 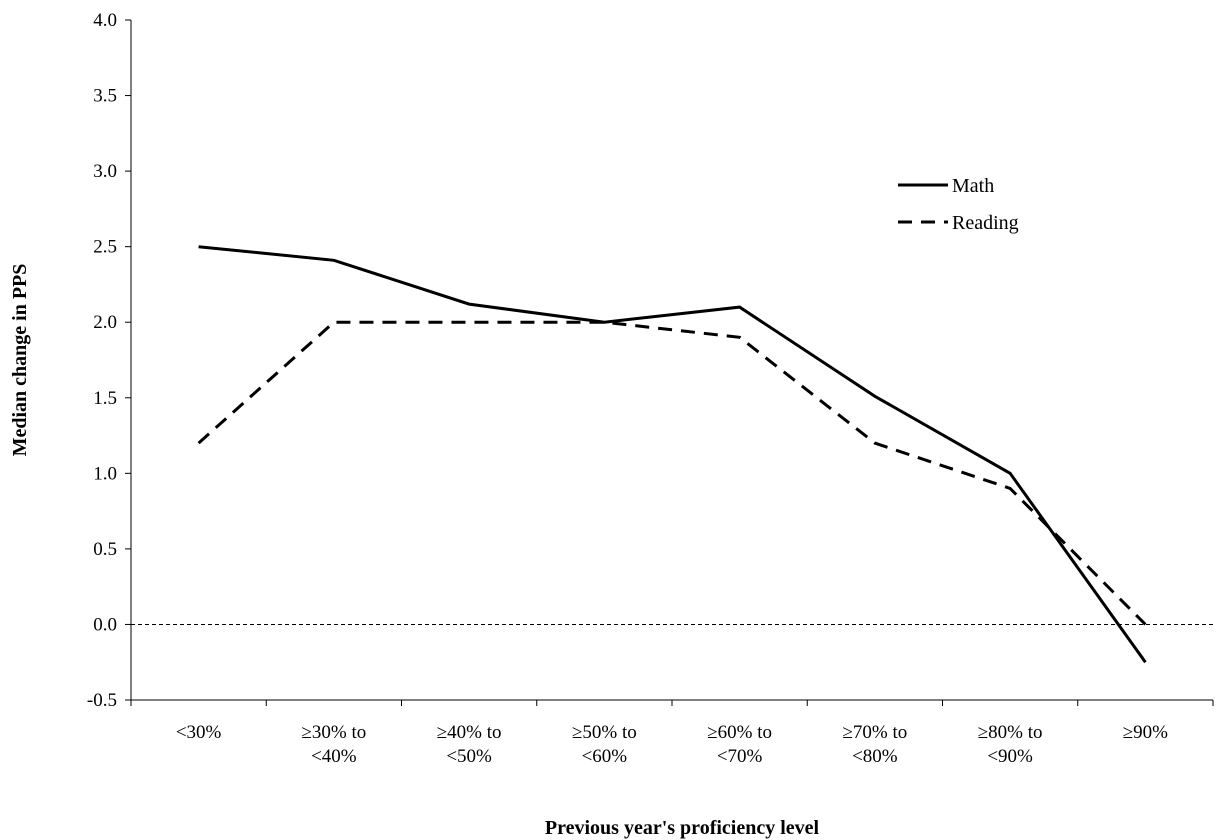 What do you see at coordinates (875, 756) in the screenshot?
I see `x-tick-label-line: <80%` at bounding box center [875, 756].